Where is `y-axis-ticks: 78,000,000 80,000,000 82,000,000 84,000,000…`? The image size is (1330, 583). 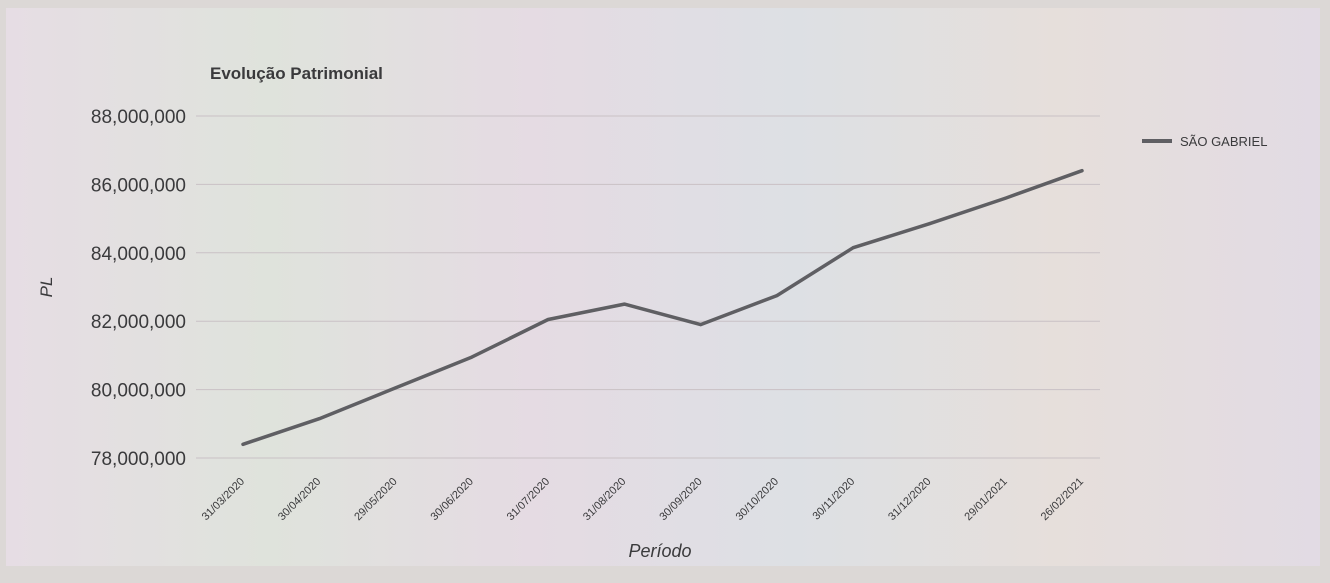 y-axis-ticks: 78,000,000 80,000,000 82,000,000 84,000,000… is located at coordinates (138, 288).